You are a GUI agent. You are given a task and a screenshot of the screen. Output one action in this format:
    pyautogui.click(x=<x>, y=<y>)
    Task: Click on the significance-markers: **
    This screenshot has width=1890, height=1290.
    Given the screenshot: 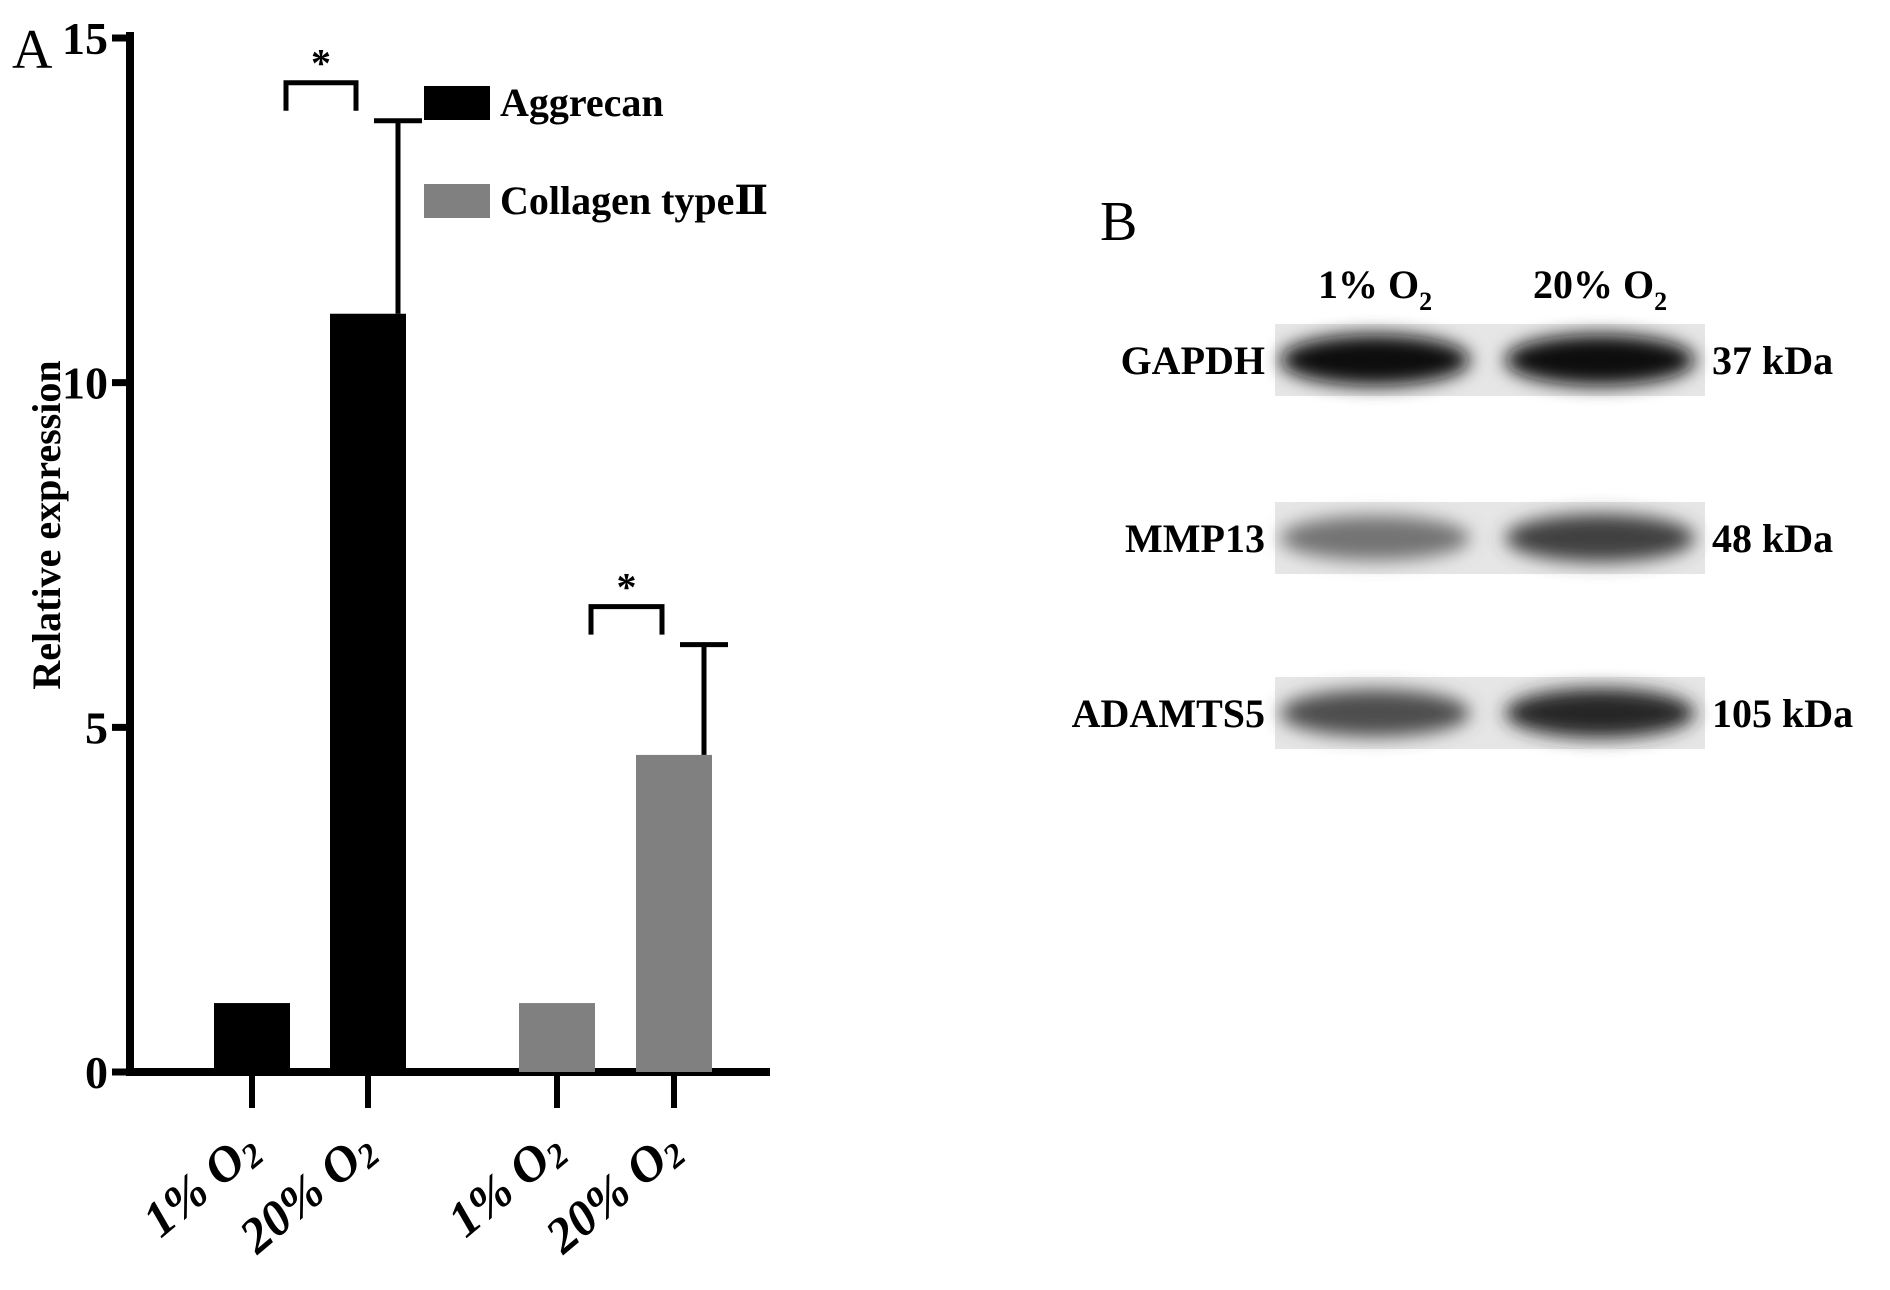 What is the action you would take?
    pyautogui.click(x=474, y=338)
    